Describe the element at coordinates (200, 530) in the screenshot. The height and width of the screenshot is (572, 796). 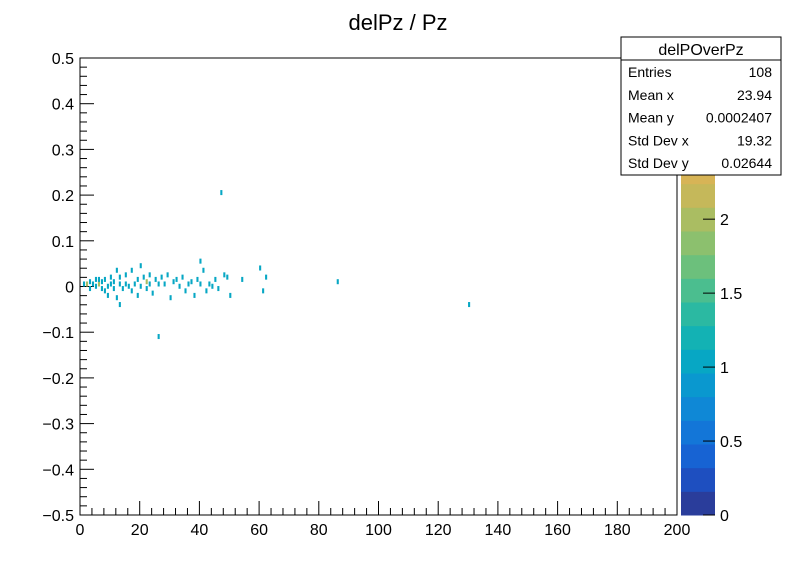
I see `x-tick-label: 40` at that location.